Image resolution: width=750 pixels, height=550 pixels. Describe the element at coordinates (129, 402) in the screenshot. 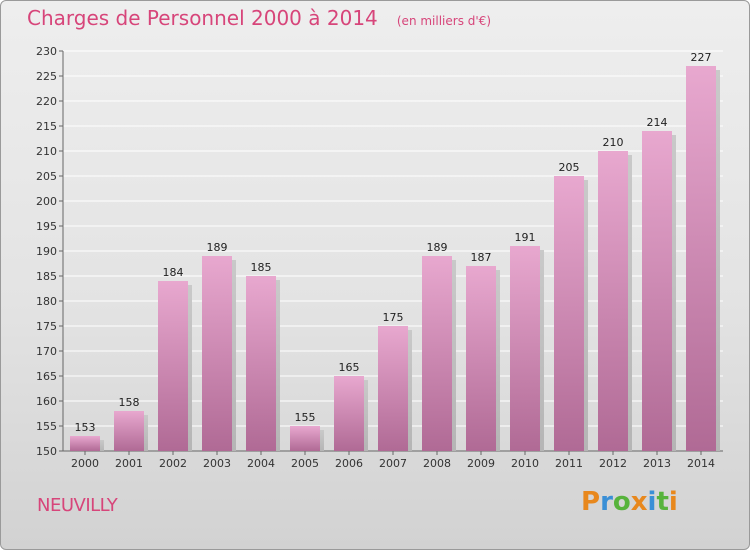

I see `bar-value-label: 158` at that location.